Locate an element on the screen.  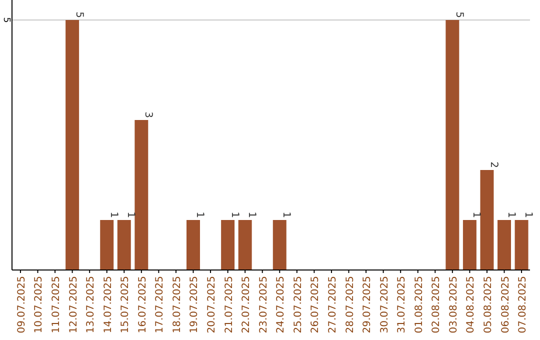
x-tick-label: 15.07.2025 is located at coordinates (126, 305).